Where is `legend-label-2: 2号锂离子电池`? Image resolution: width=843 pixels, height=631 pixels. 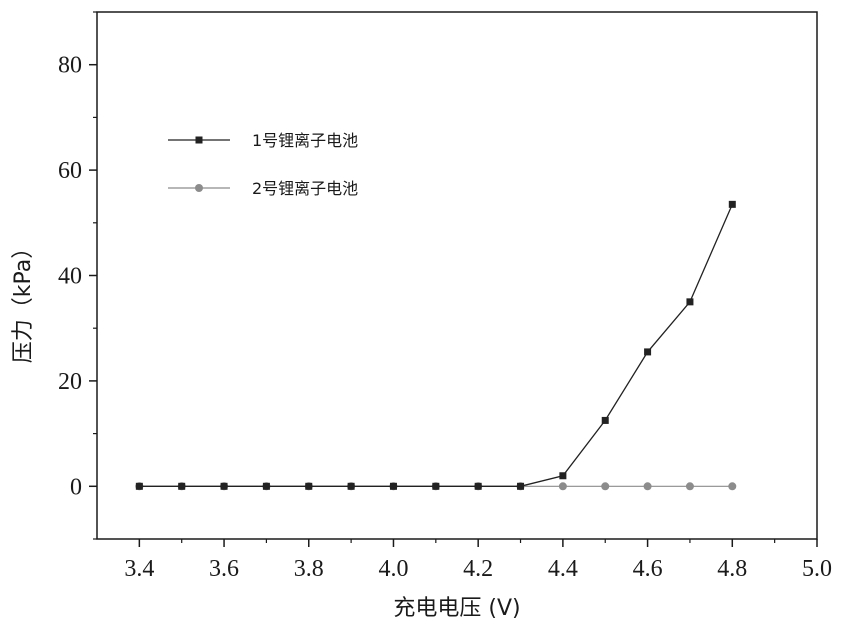 legend-label-2: 2号锂离子电池 is located at coordinates (305, 188).